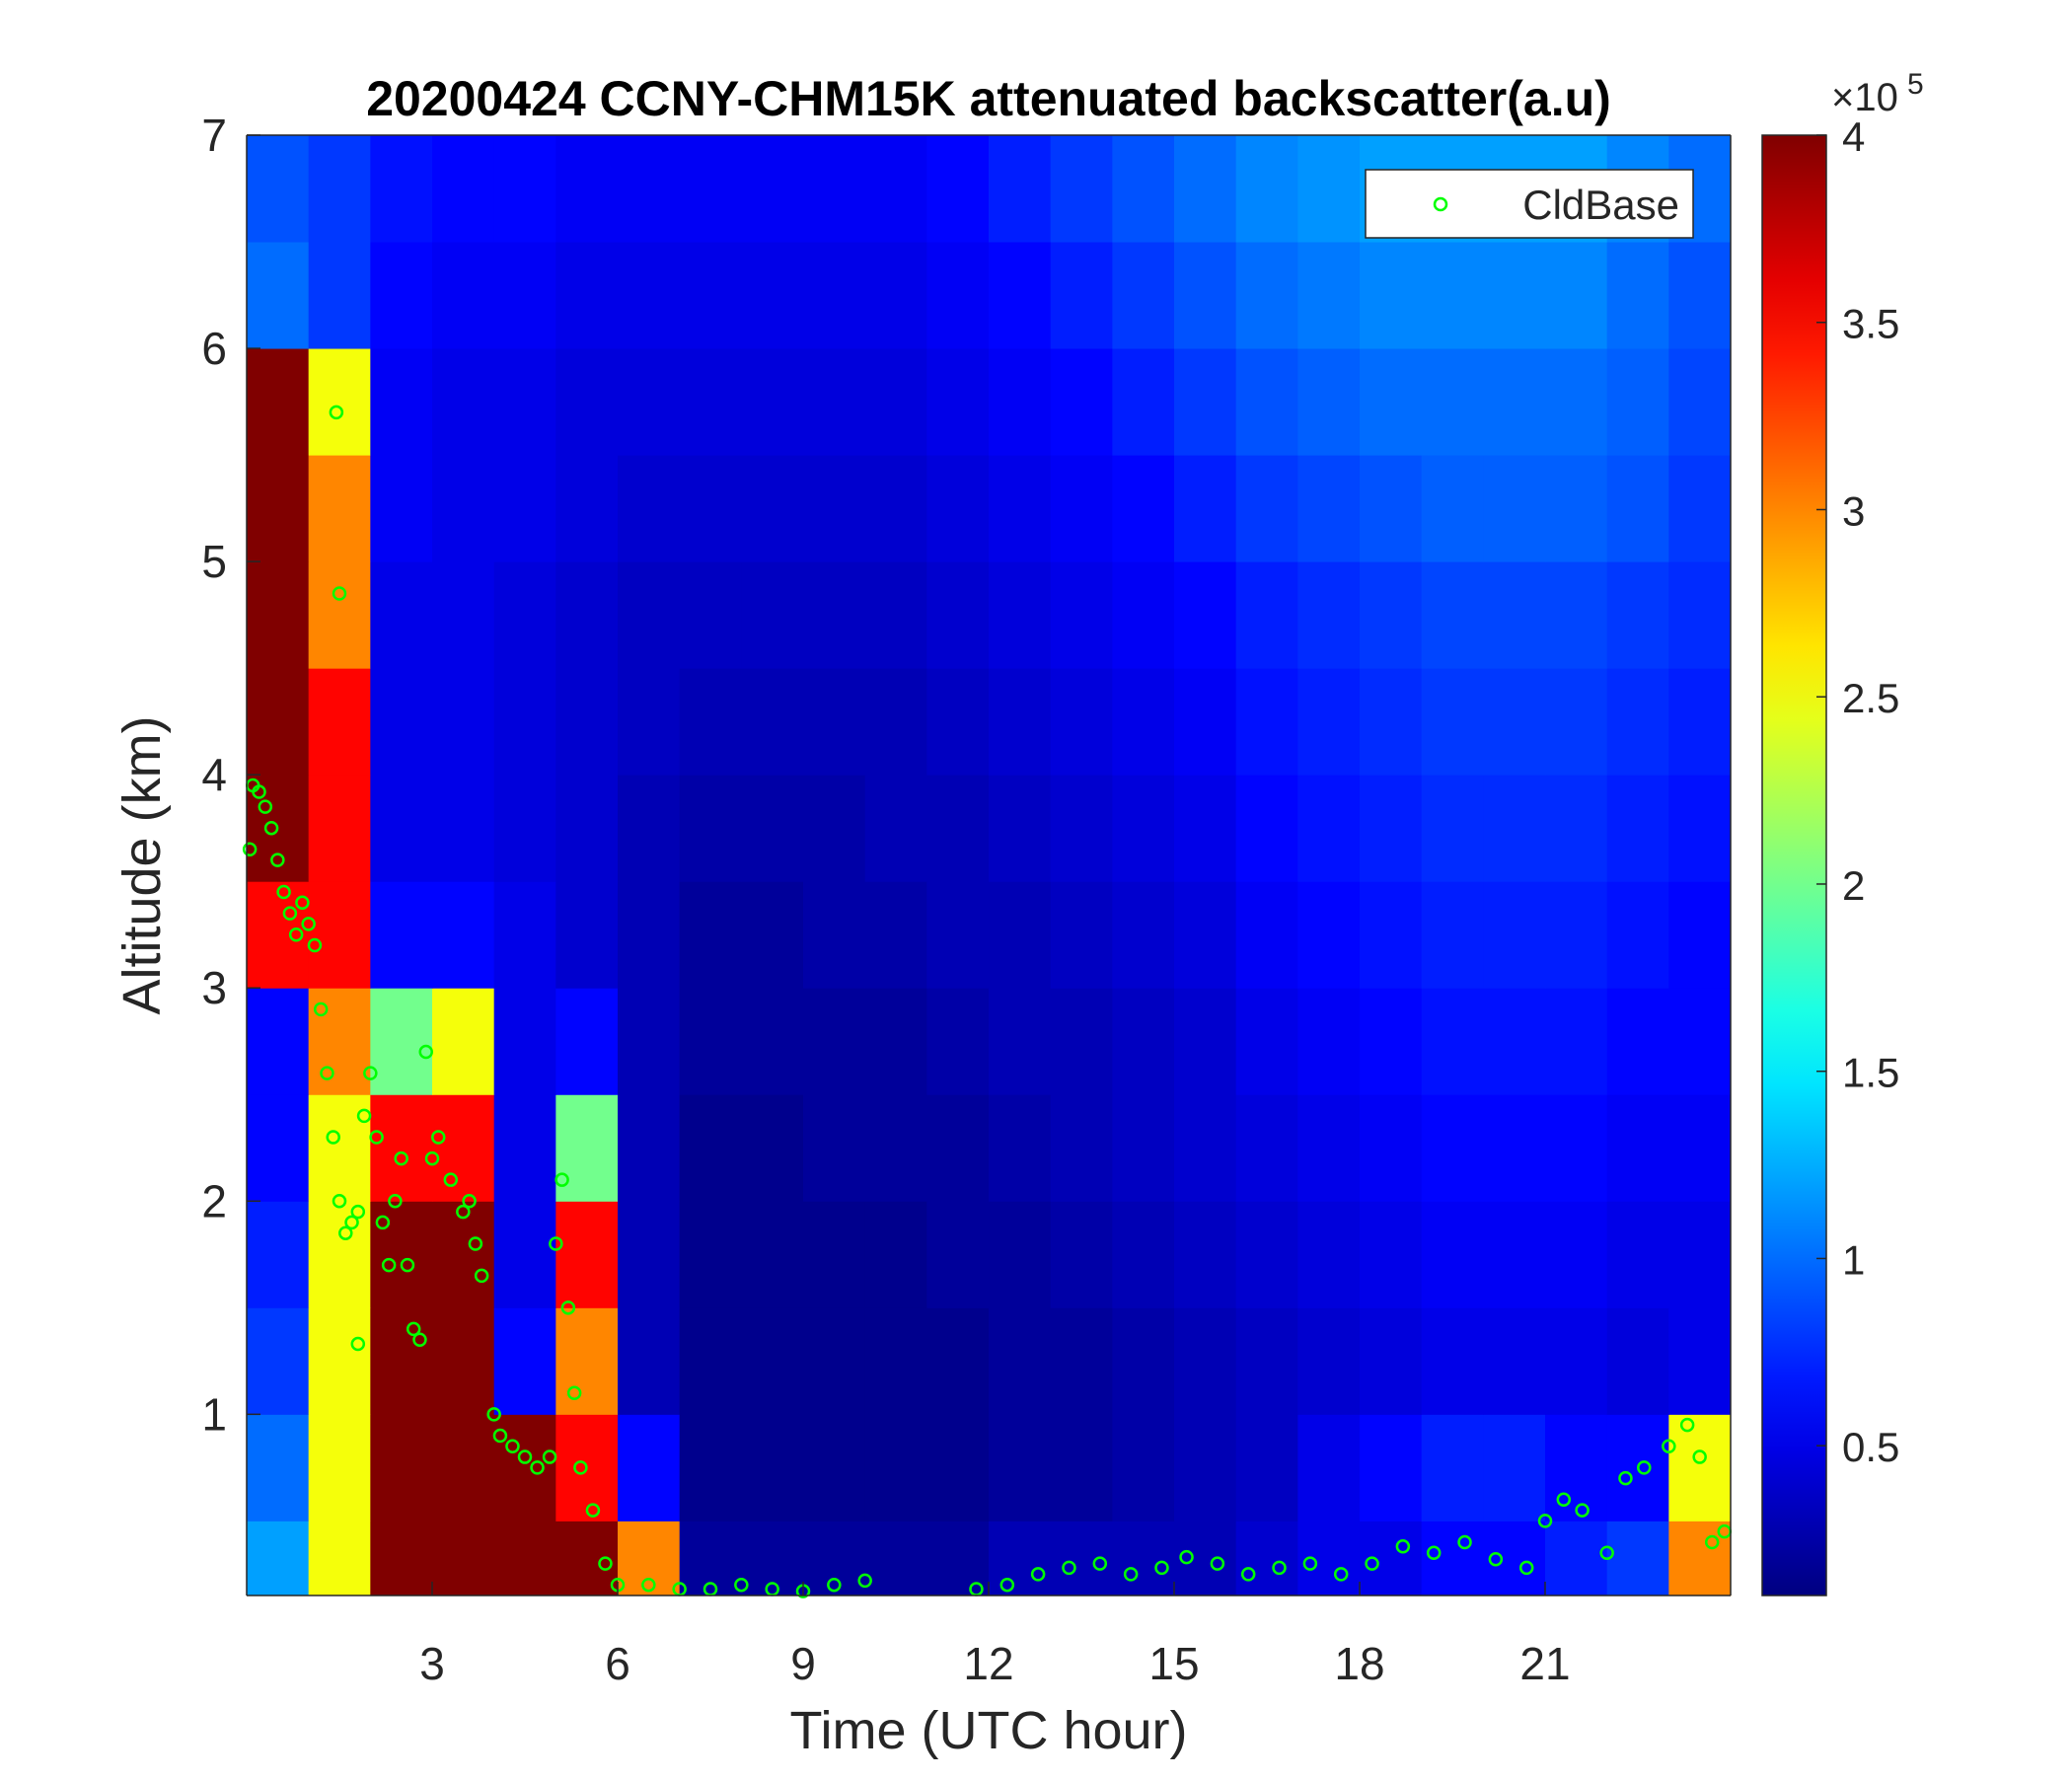  Describe the element at coordinates (803, 1663) in the screenshot. I see `x-tick-label: 9` at that location.